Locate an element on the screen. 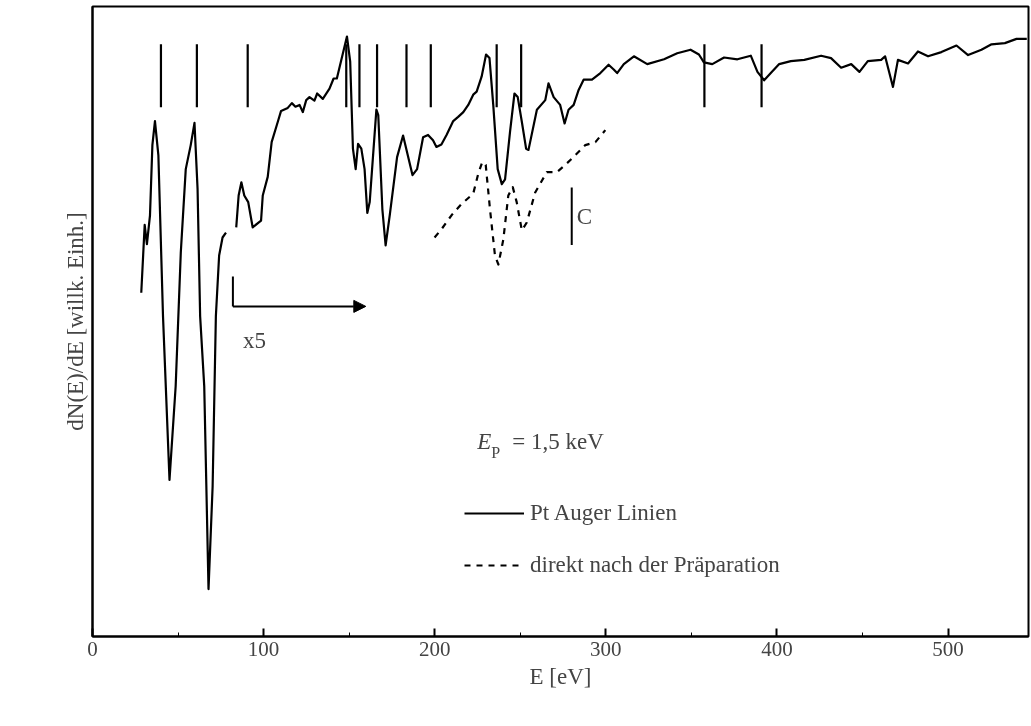  x-tick-label: 200 is located at coordinates (434, 648).